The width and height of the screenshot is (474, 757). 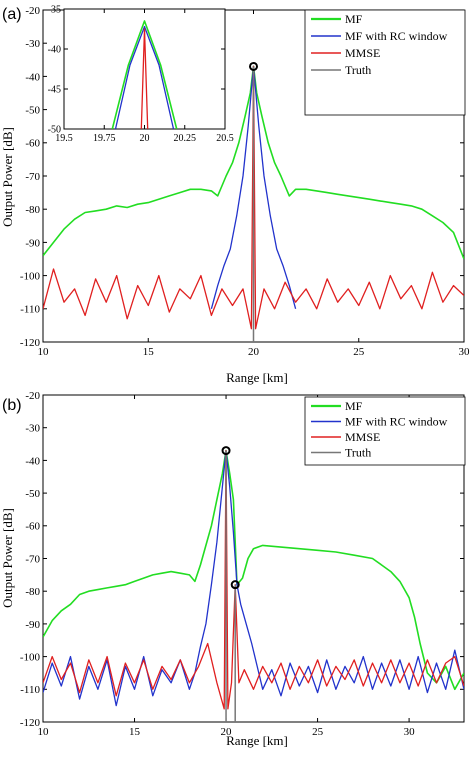 What do you see at coordinates (145, 138) in the screenshot?
I see `x-tick-label-inset-a: 20` at bounding box center [145, 138].